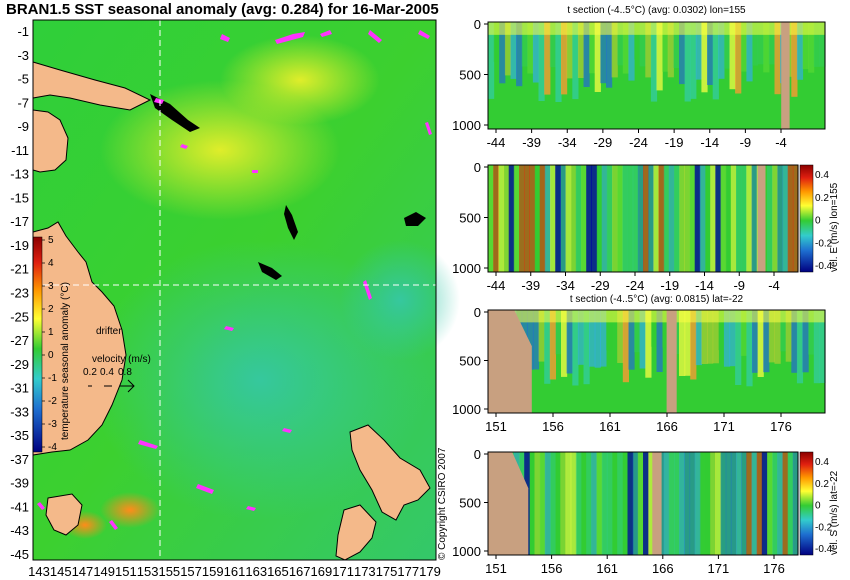 The height and width of the screenshot is (580, 850). I want to click on solomon-islands, so click(175, 113).